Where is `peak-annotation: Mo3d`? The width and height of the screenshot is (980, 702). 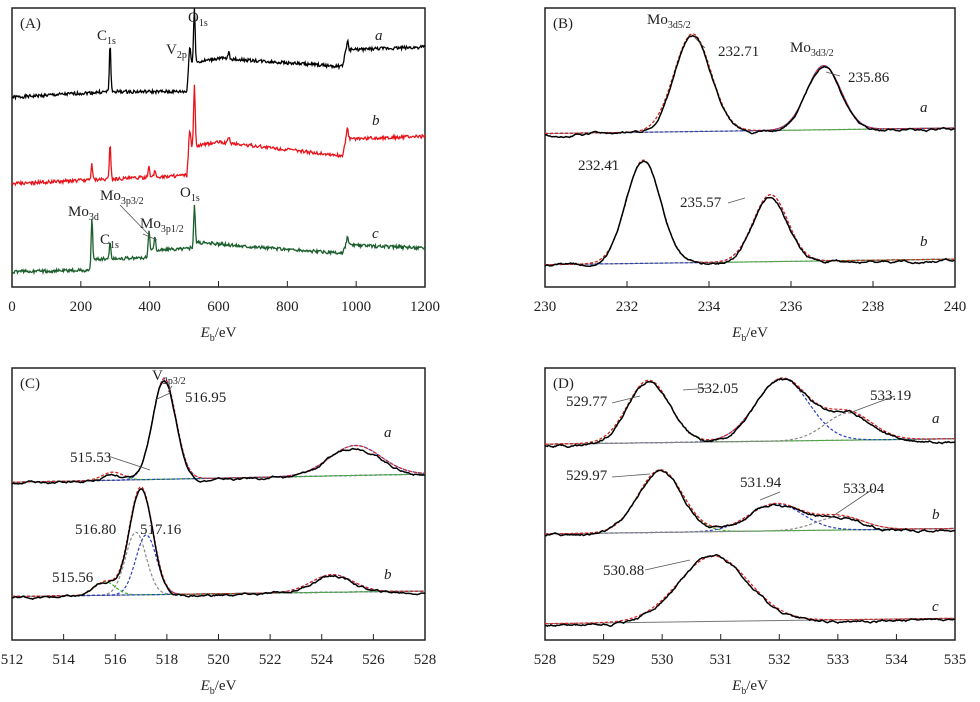 peak-annotation: Mo3d is located at coordinates (83, 213).